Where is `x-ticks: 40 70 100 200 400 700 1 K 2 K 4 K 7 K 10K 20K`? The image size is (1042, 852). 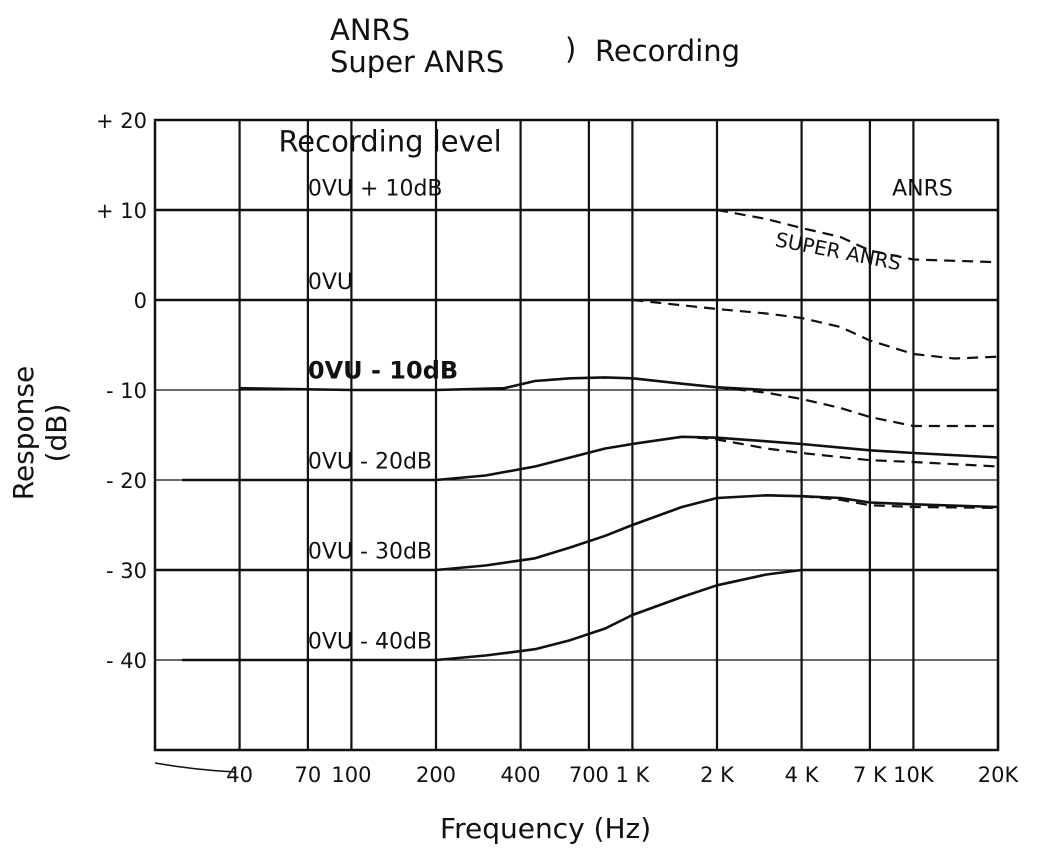 x-ticks: 40 70 100 200 400 700 1 K 2 K 4 K 7 K 10K 20K is located at coordinates (622, 775).